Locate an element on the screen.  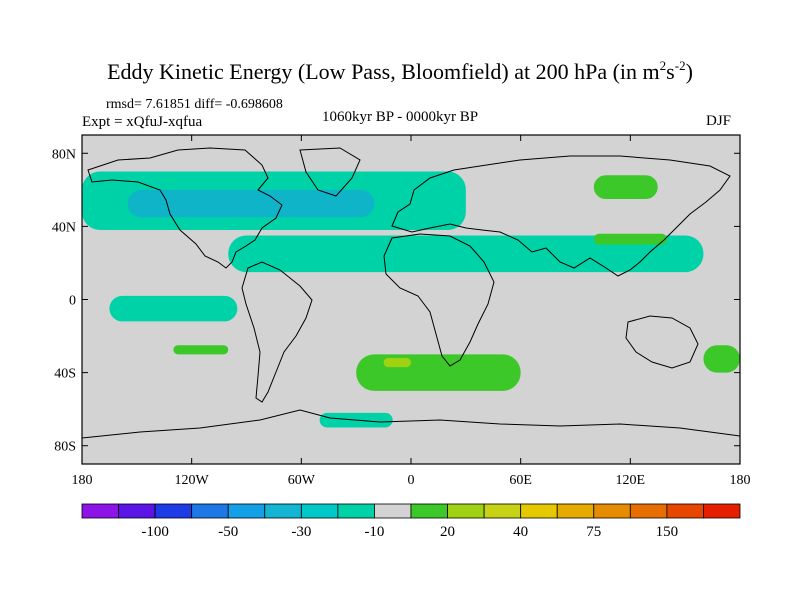
stats-label: rmsd= 7.61851 diff= -0.698608 is located at coordinates (194, 104).